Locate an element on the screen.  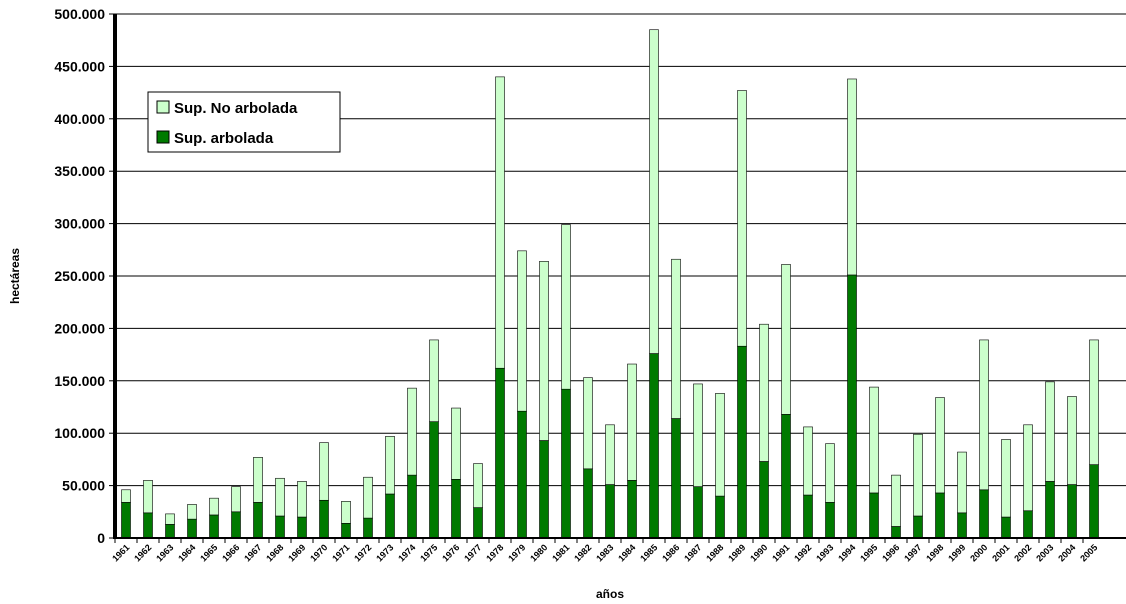
x-tick-label: 1985 is located at coordinates (648, 552).